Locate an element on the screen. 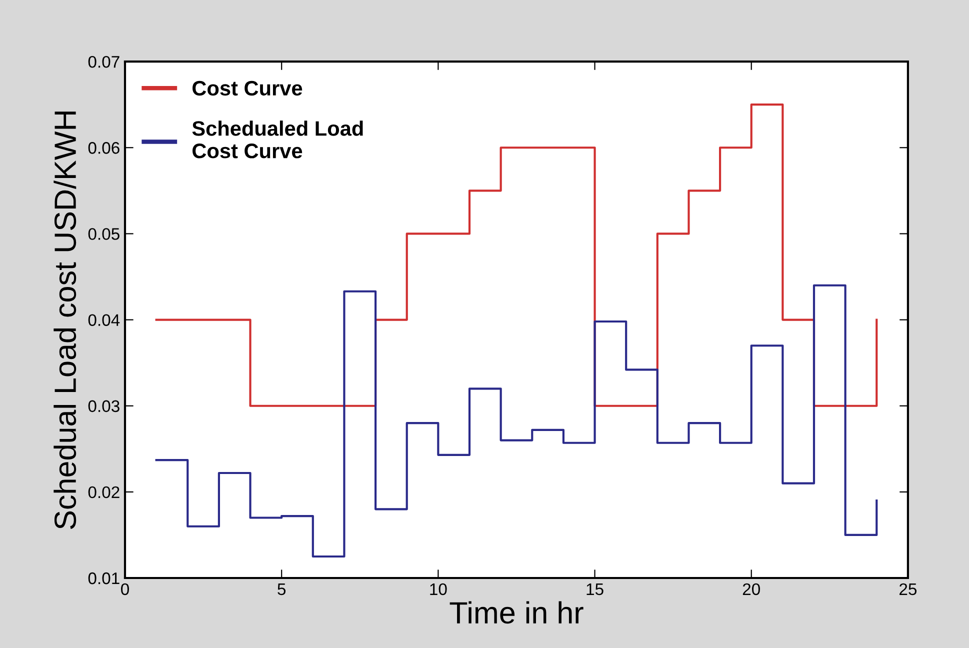 The width and height of the screenshot is (969, 648). x-tick-label: 5 is located at coordinates (282, 589).